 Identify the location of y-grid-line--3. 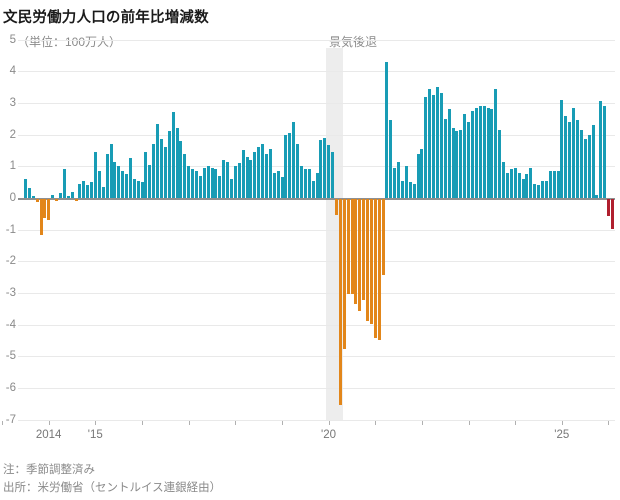
(316, 293).